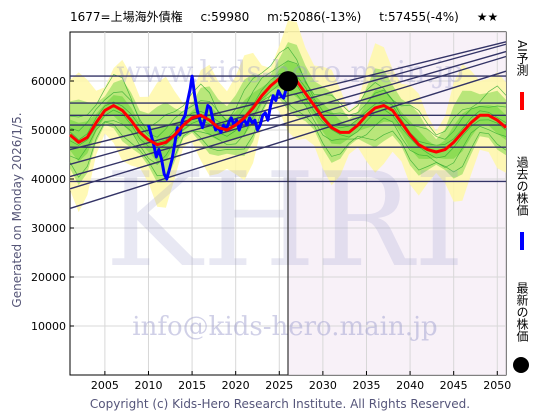 This screenshot has height=420, width=560. I want to click on legend-history-label: 過去の株価, so click(522, 186).